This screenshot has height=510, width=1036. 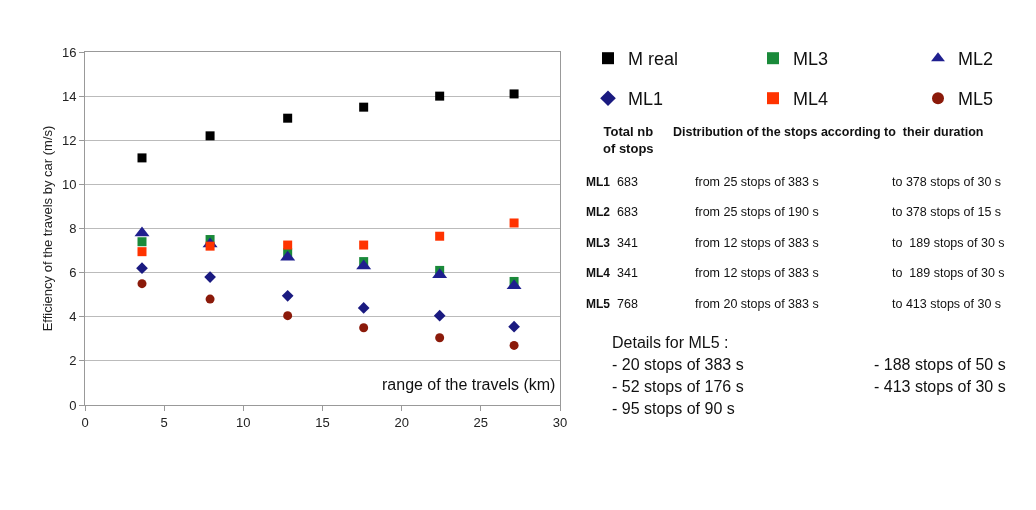 What do you see at coordinates (243, 422) in the screenshot?
I see `x-tick-label: 10` at bounding box center [243, 422].